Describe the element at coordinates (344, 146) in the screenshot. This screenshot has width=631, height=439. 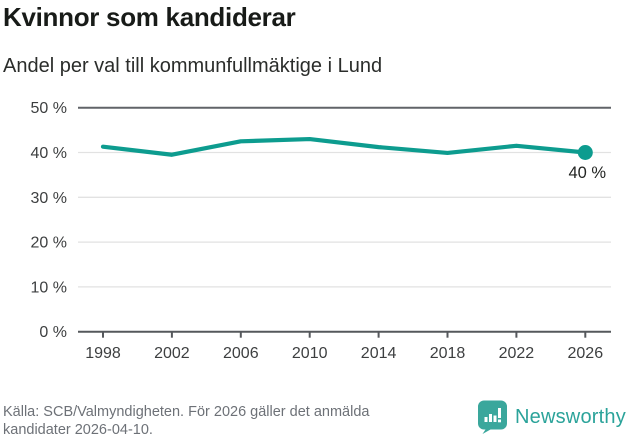
I see `data-line` at that location.